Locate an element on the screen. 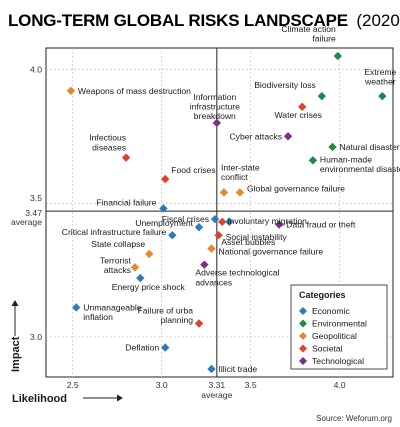  risk-label-line: Fiscal crises is located at coordinates (185, 219).